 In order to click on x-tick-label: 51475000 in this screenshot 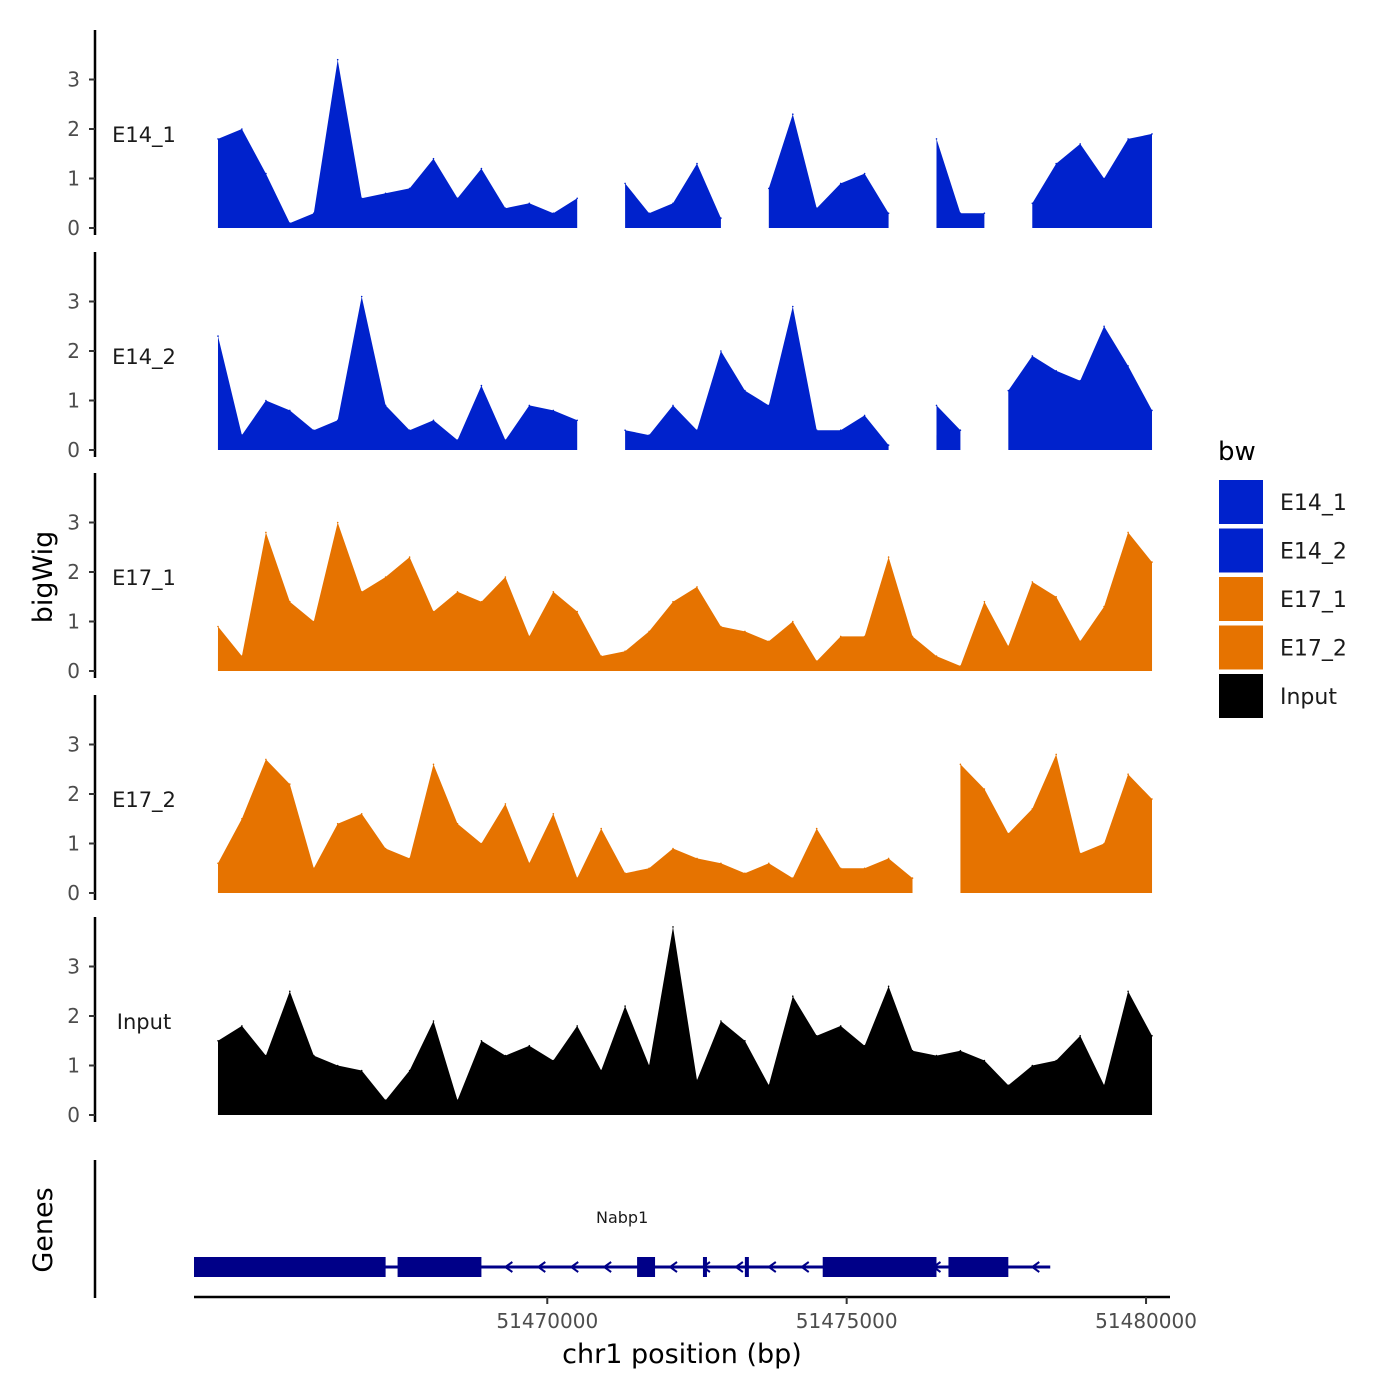, I will do `click(847, 1321)`.